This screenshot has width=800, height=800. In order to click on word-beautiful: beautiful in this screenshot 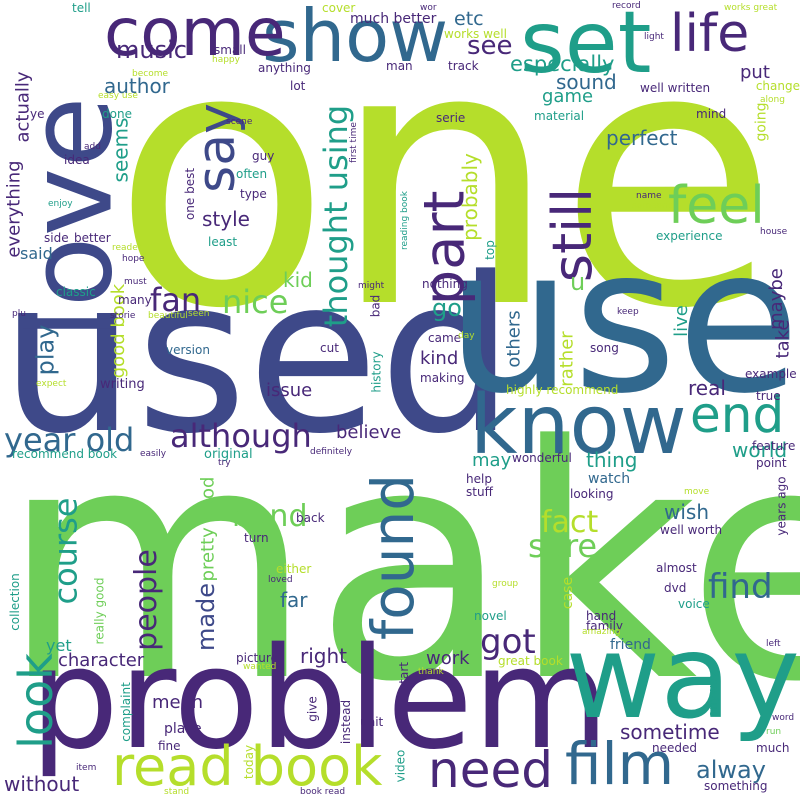, I will do `click(168, 316)`.